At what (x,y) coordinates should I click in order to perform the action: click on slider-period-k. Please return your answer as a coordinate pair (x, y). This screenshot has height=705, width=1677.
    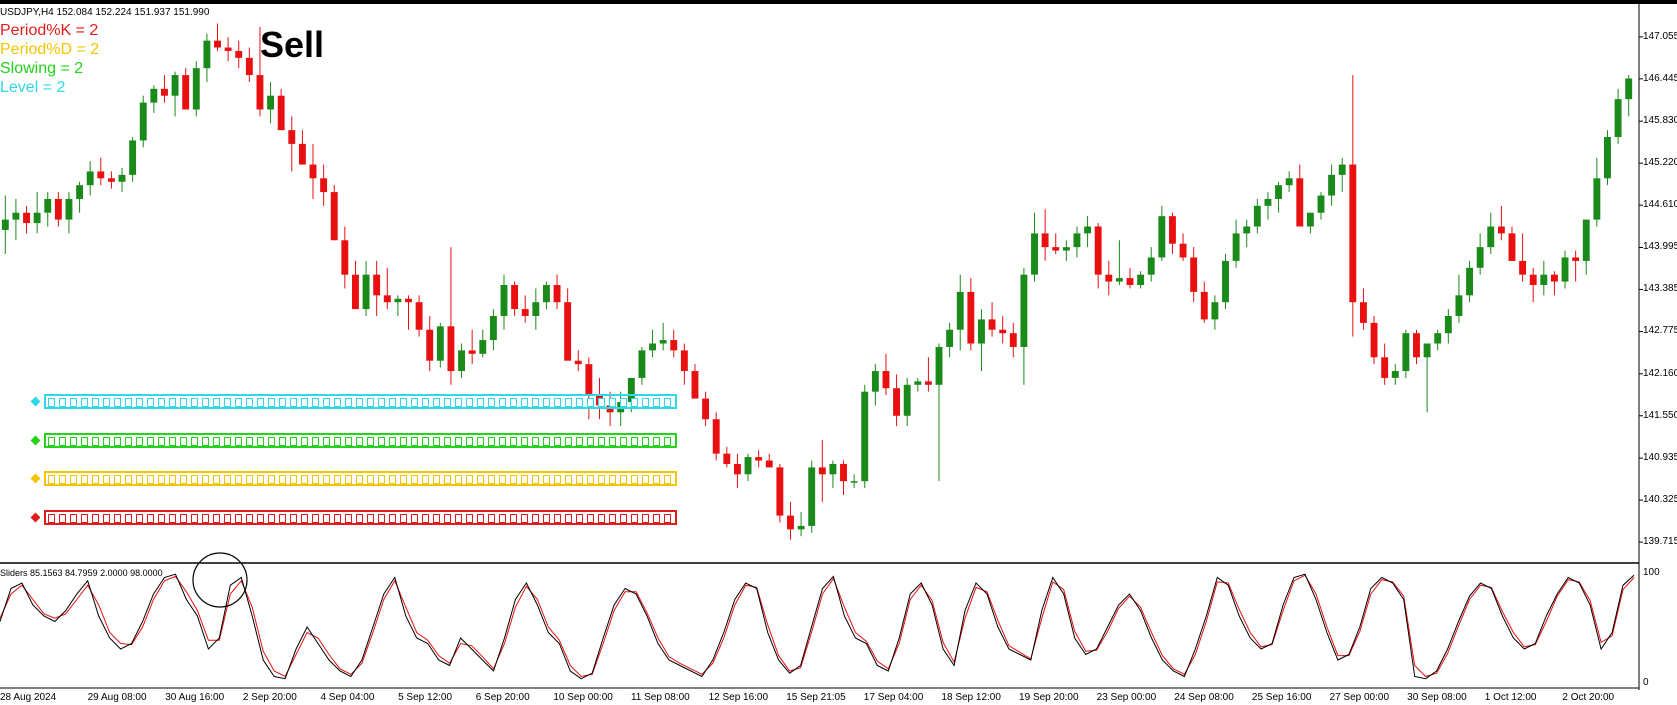
    Looking at the image, I should click on (360, 517).